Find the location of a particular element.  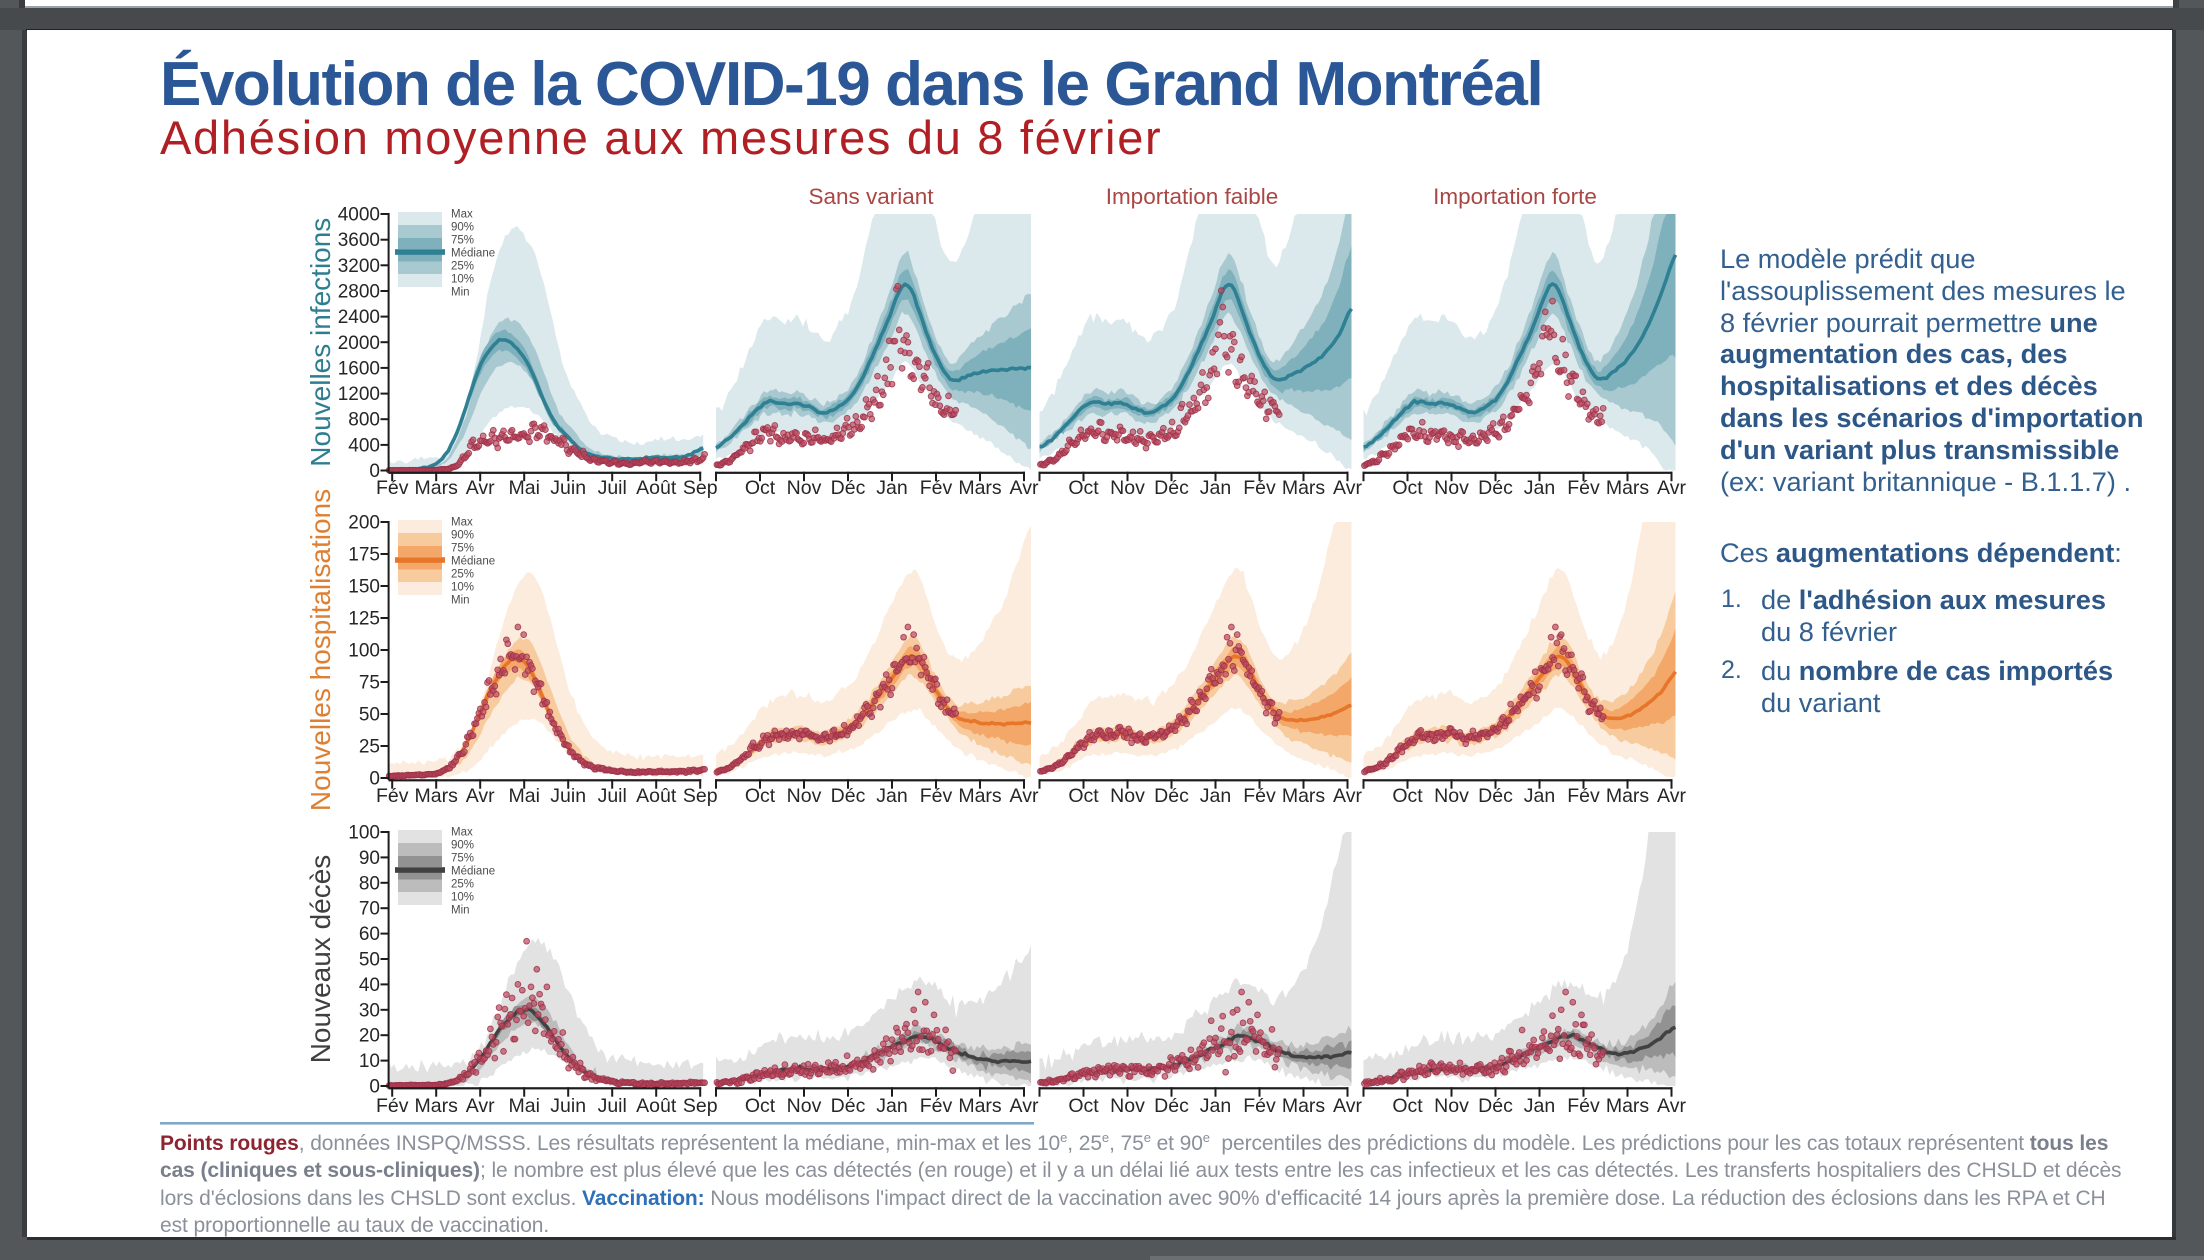

svg-text: Nouveaux décès is located at coordinates (320, 959).